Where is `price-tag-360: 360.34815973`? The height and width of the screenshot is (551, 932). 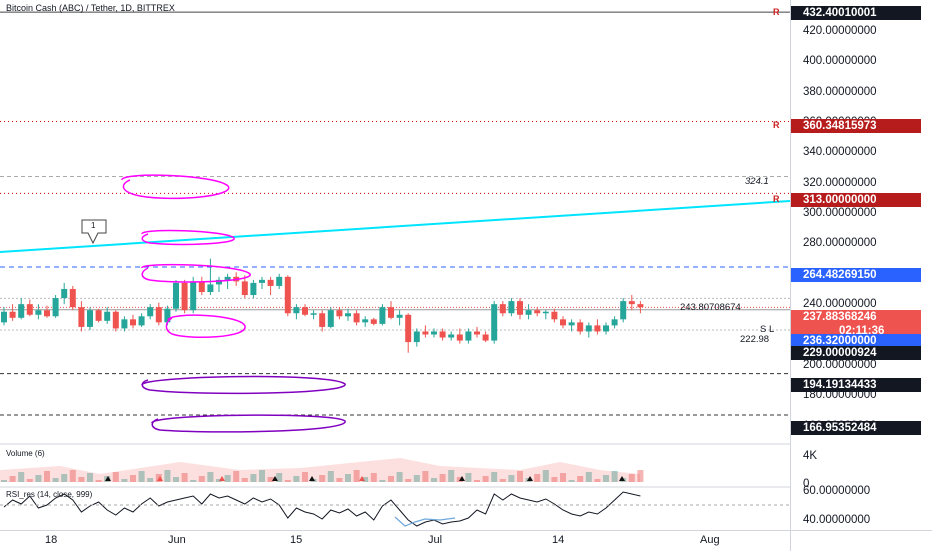
price-tag-360: 360.34815973 is located at coordinates (856, 126).